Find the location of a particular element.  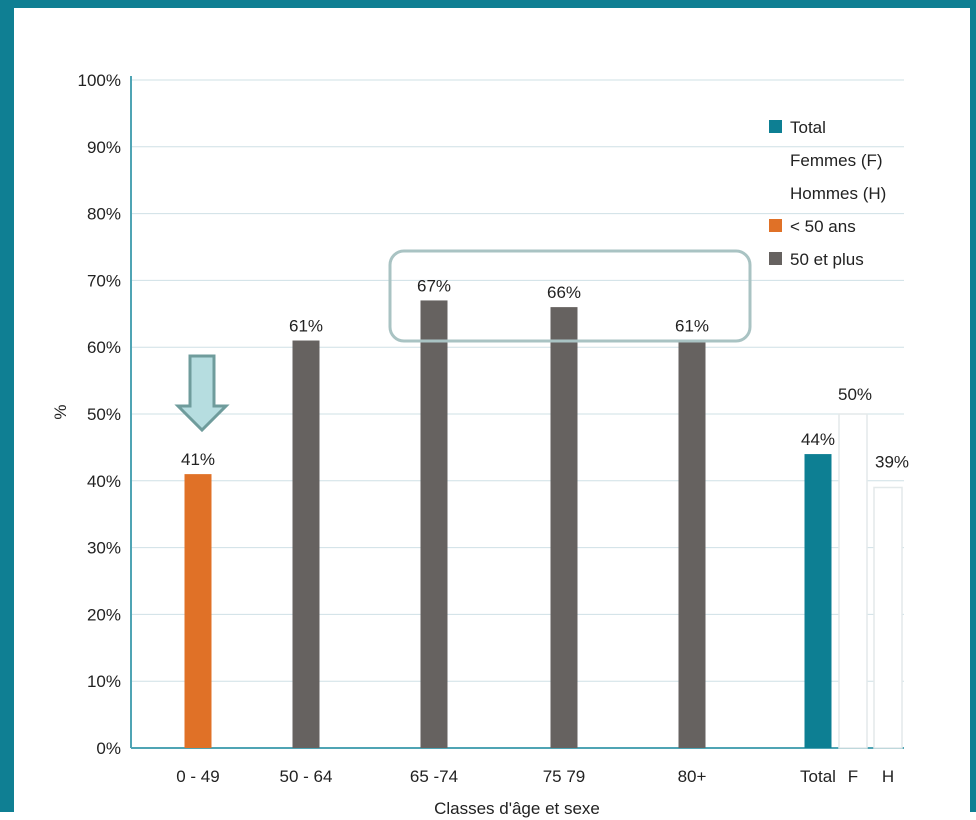

data-label: 39% is located at coordinates (892, 461).